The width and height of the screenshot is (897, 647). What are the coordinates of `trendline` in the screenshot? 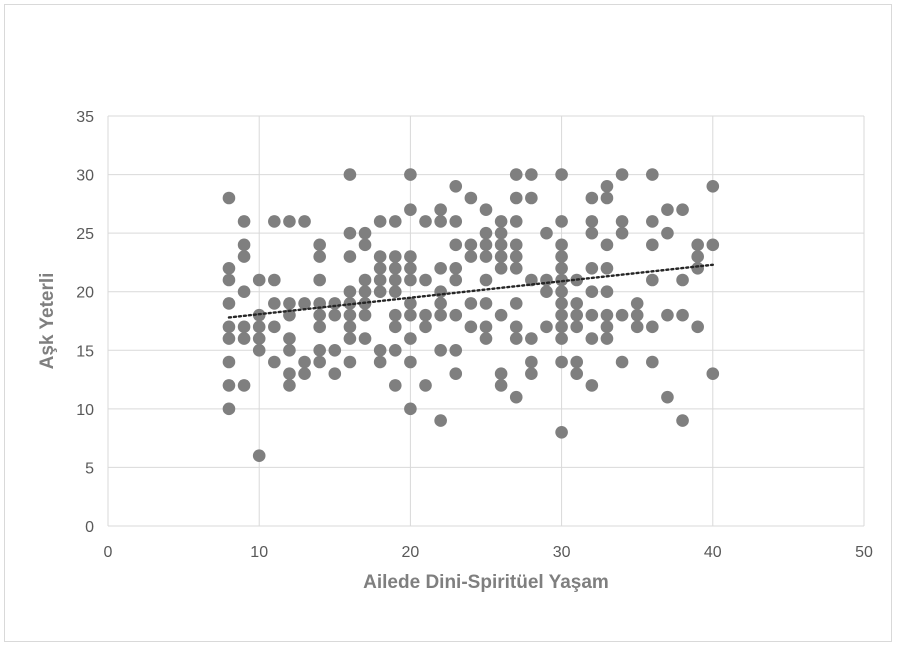 It's located at (470, 291).